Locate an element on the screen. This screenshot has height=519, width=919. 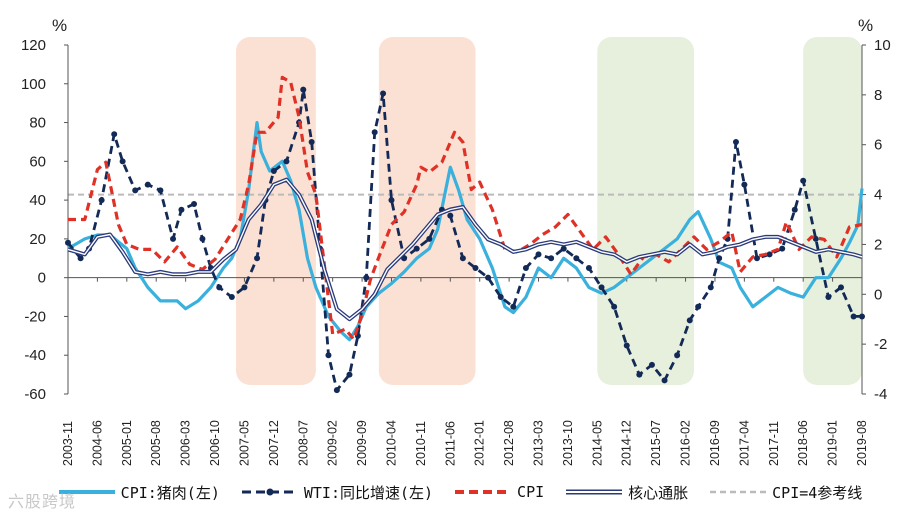
x-tick-label: 2016-09 is located at coordinates (715, 443).